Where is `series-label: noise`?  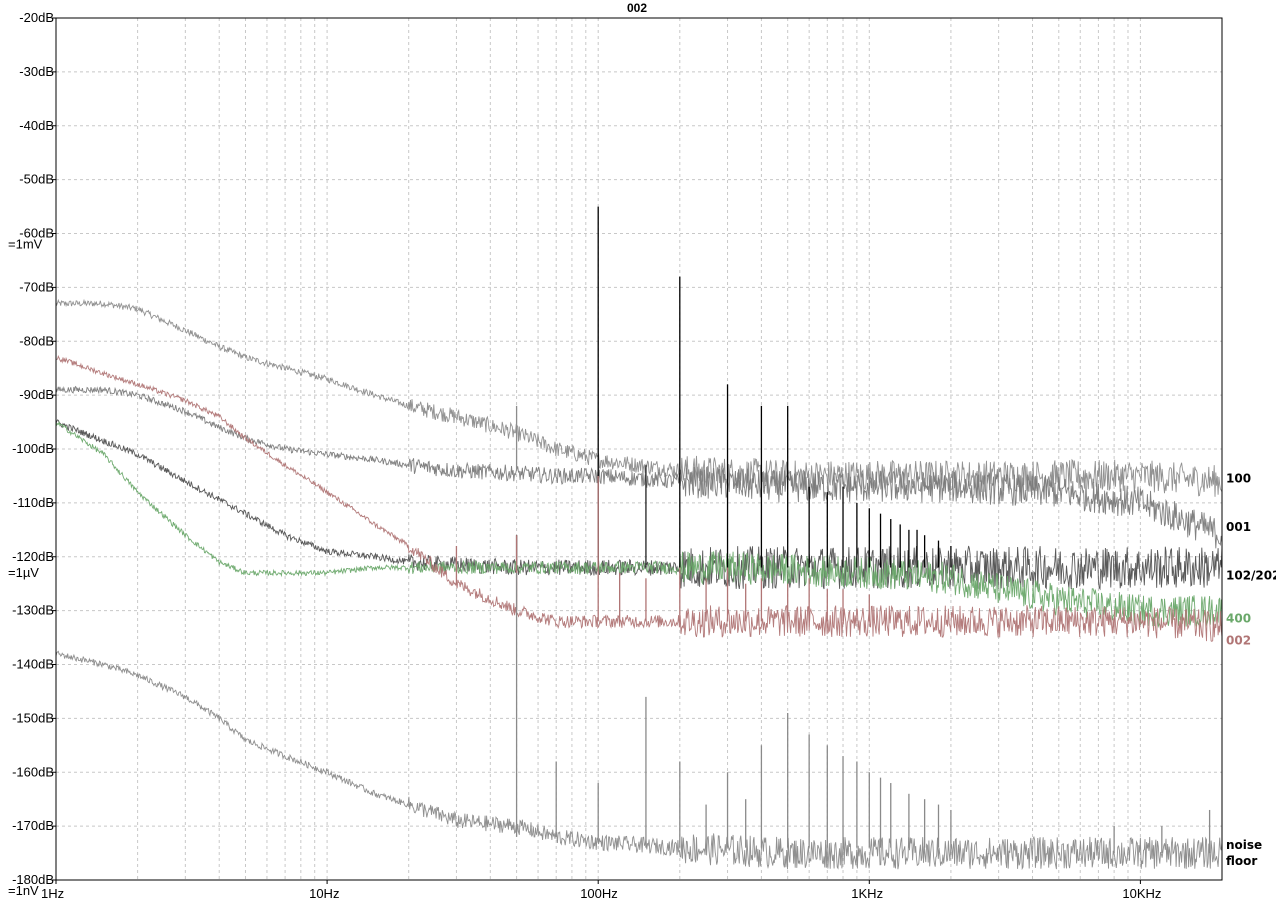
series-label: noise is located at coordinates (1244, 845).